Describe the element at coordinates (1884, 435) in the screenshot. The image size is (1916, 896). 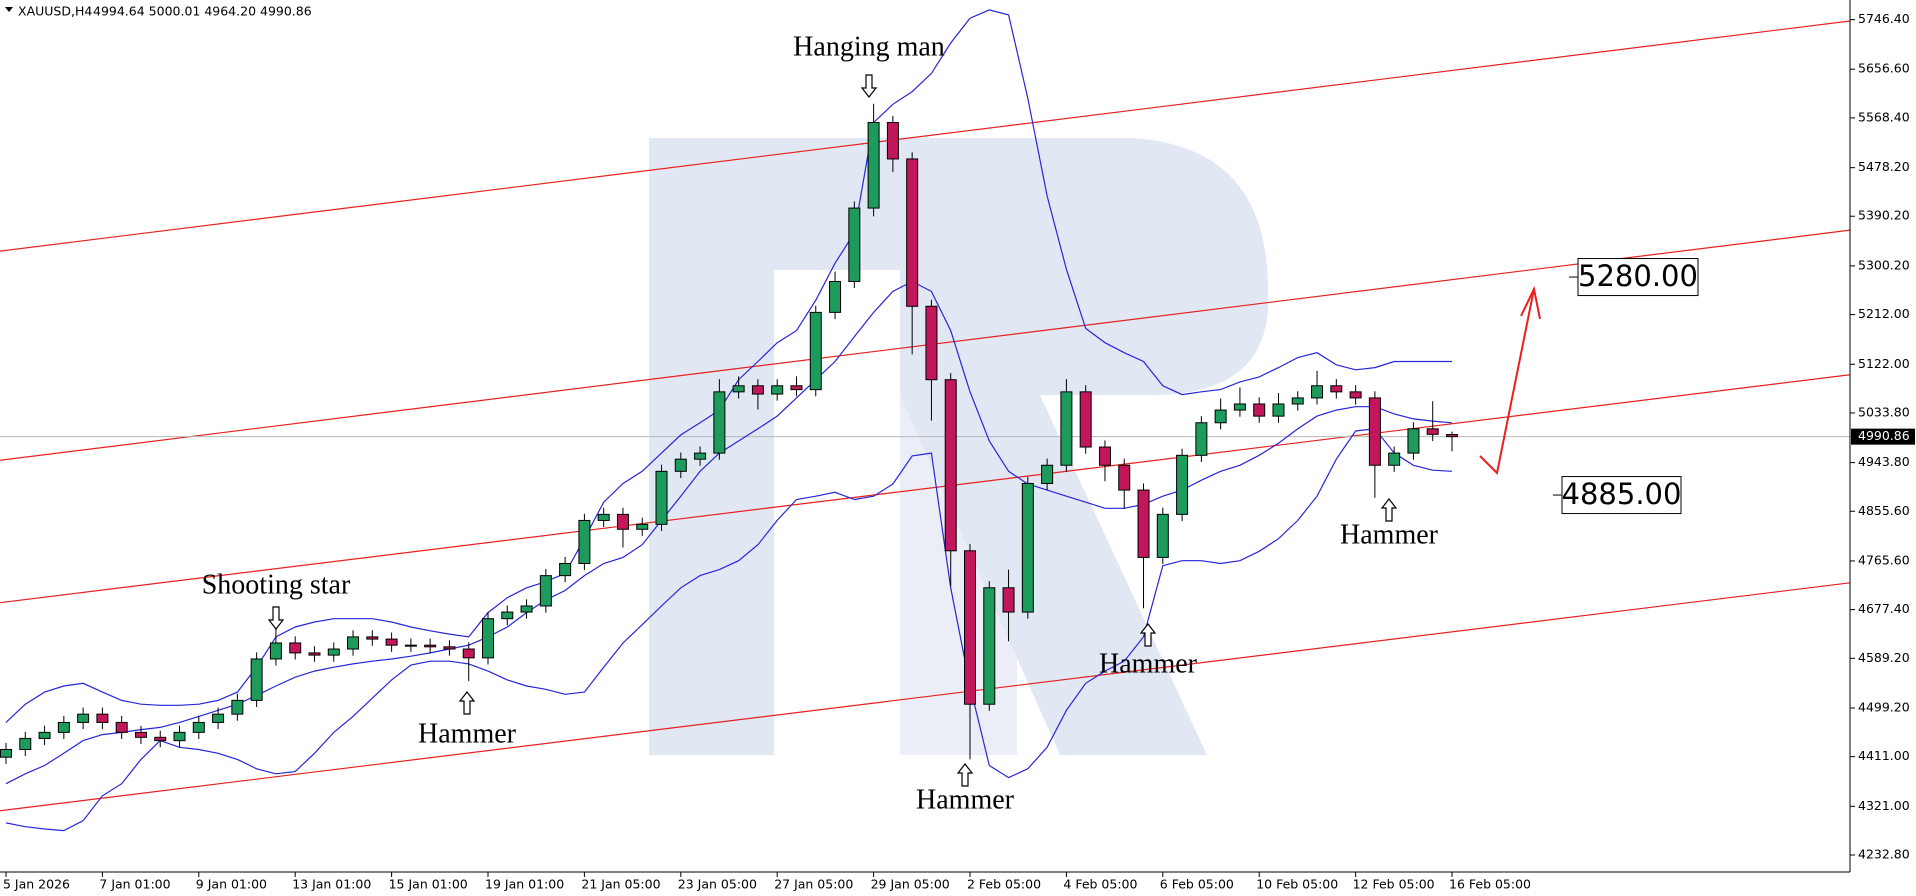
I see `last-price-label: 4990.86` at that location.